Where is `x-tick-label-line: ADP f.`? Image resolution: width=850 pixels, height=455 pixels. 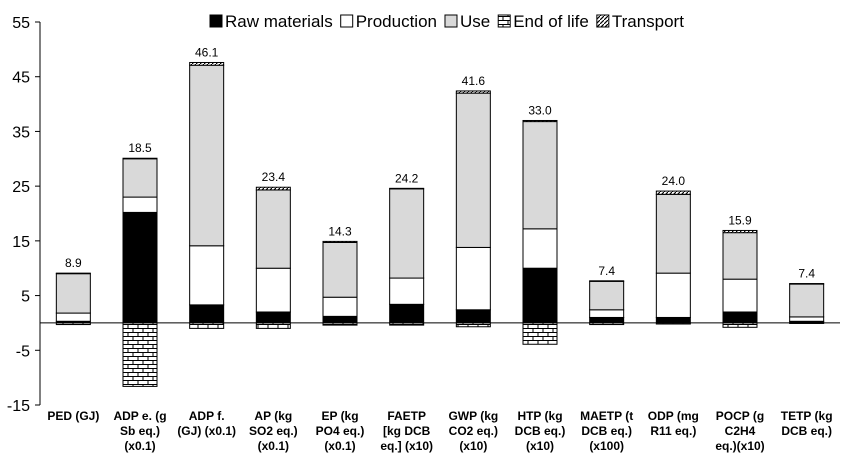
x-tick-label-line: ADP f. is located at coordinates (207, 416).